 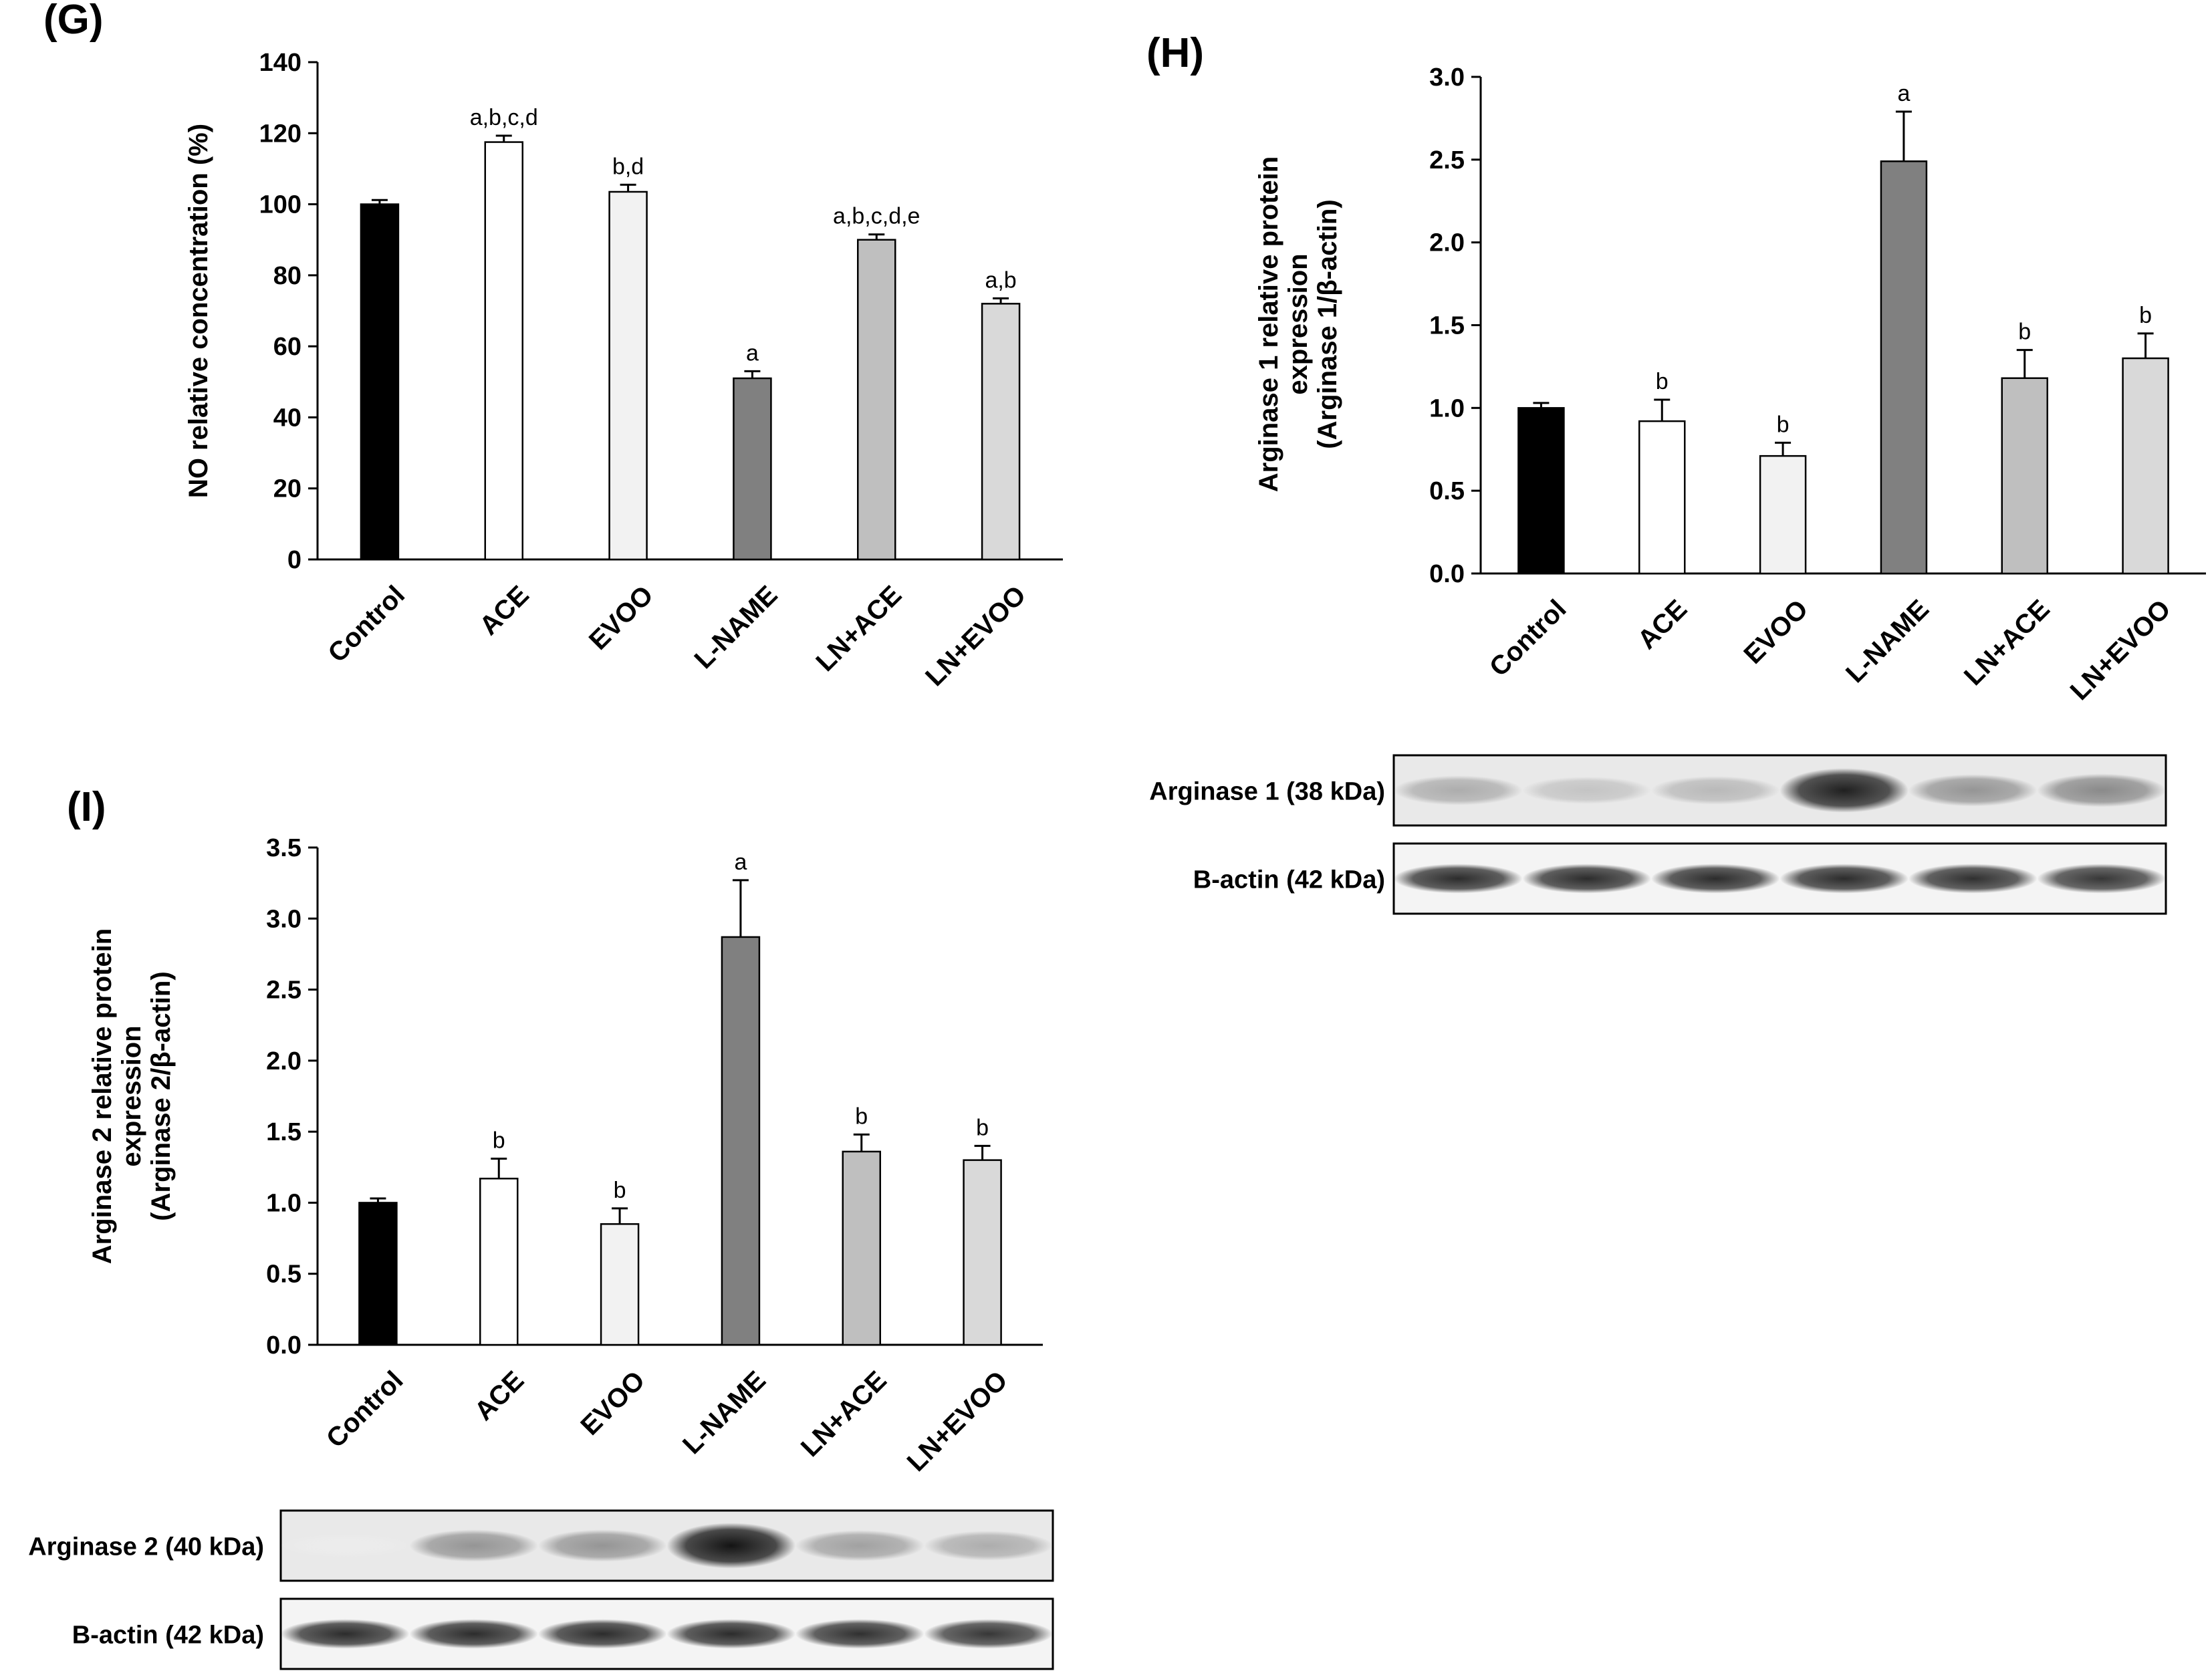 I want to click on significance-label: a,b,c,d, so click(x=504, y=117).